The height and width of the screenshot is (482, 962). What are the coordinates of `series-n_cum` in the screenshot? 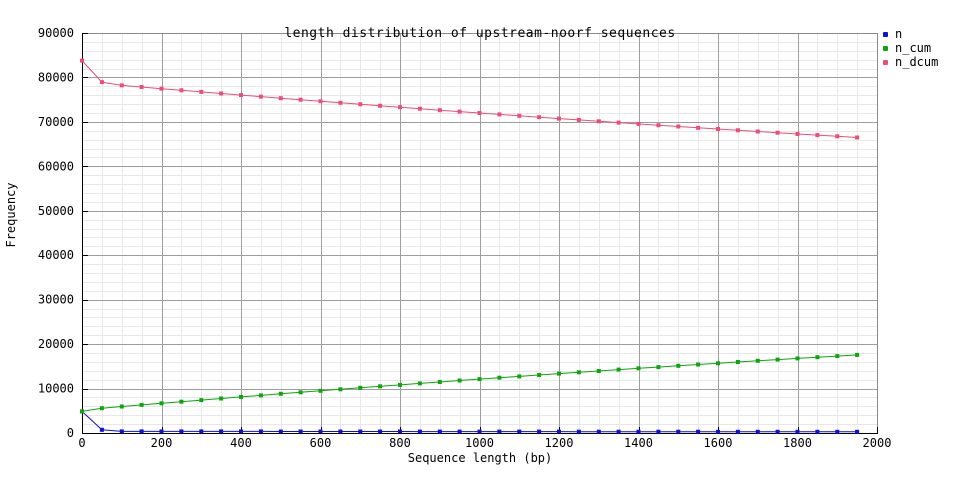 It's located at (470, 383).